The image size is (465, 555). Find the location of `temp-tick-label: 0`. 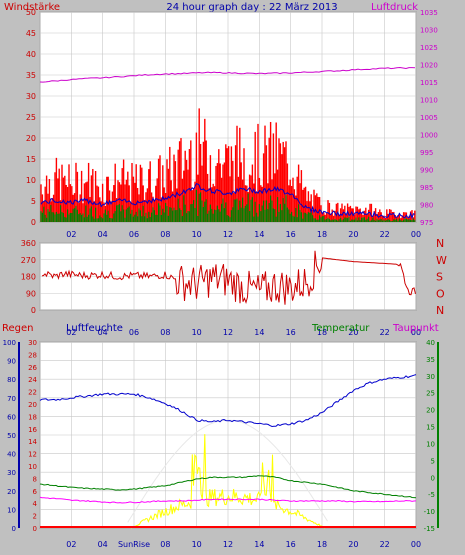

temp-tick-label: 0 is located at coordinates (433, 478).